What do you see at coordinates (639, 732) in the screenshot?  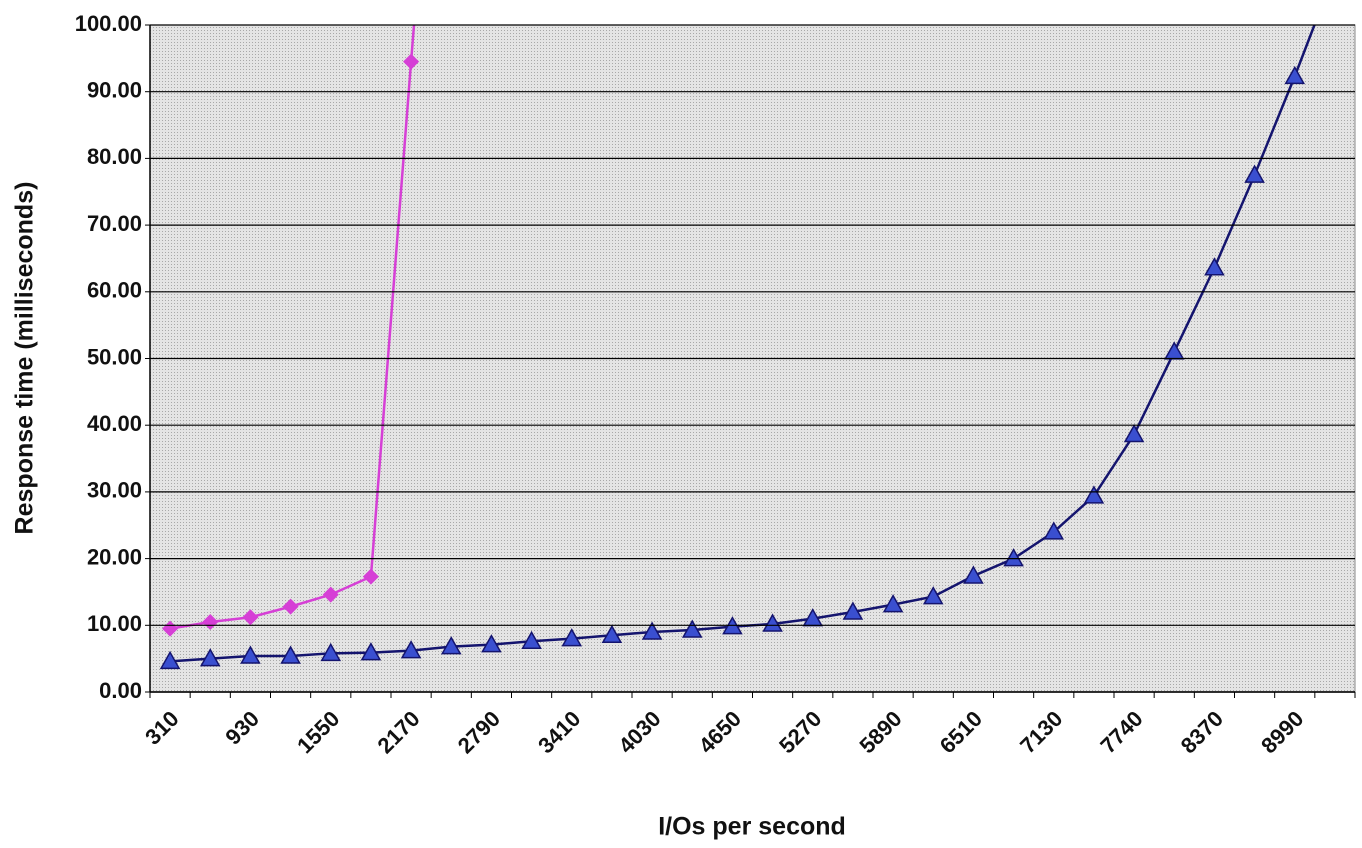 I see `x-tick-label: 4030` at bounding box center [639, 732].